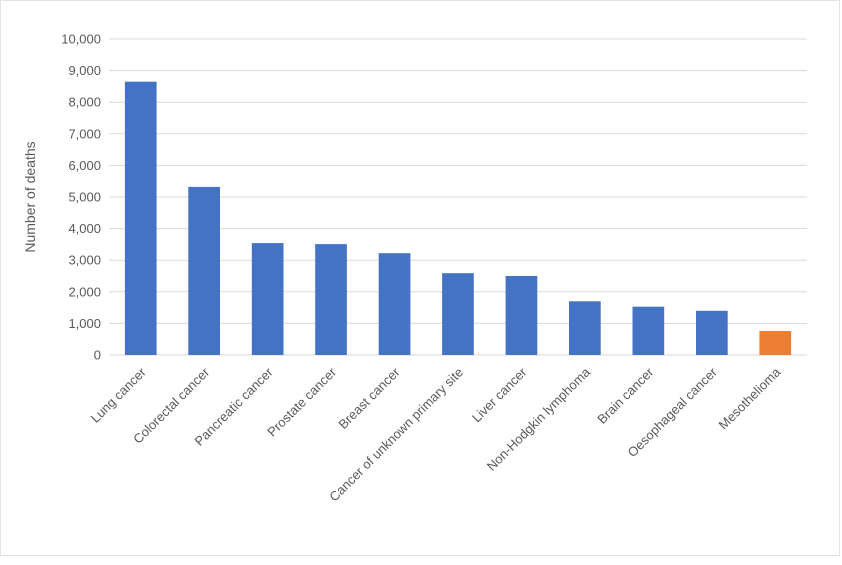 The image size is (842, 565). Describe the element at coordinates (84, 291) in the screenshot. I see `y-tick-label: 2,000` at that location.